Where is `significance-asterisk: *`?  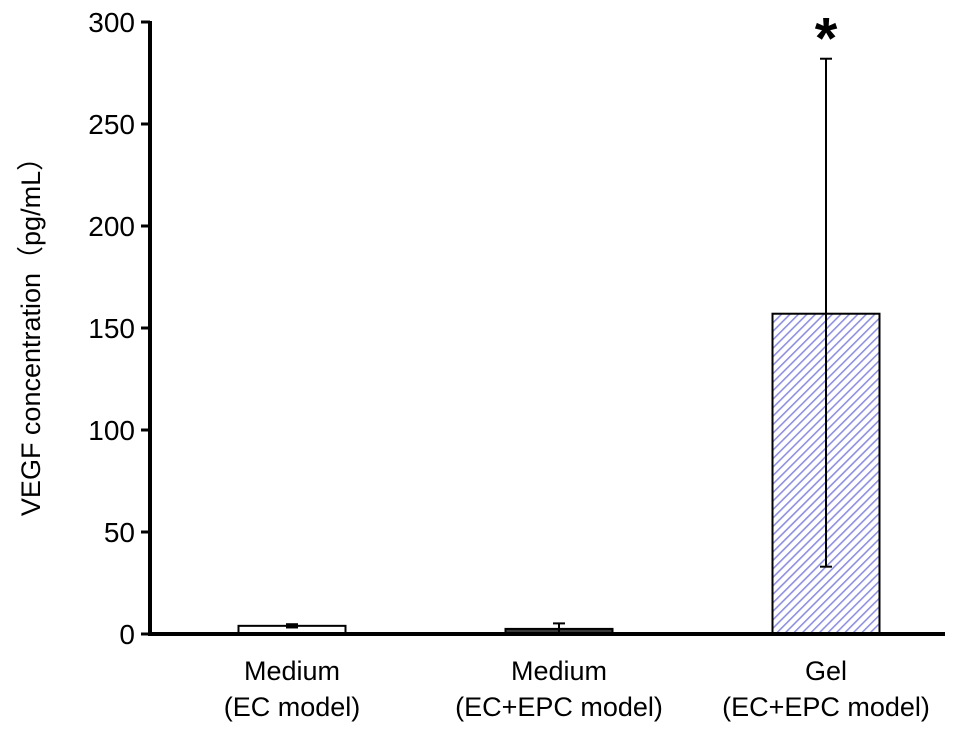
significance-asterisk: * is located at coordinates (826, 39).